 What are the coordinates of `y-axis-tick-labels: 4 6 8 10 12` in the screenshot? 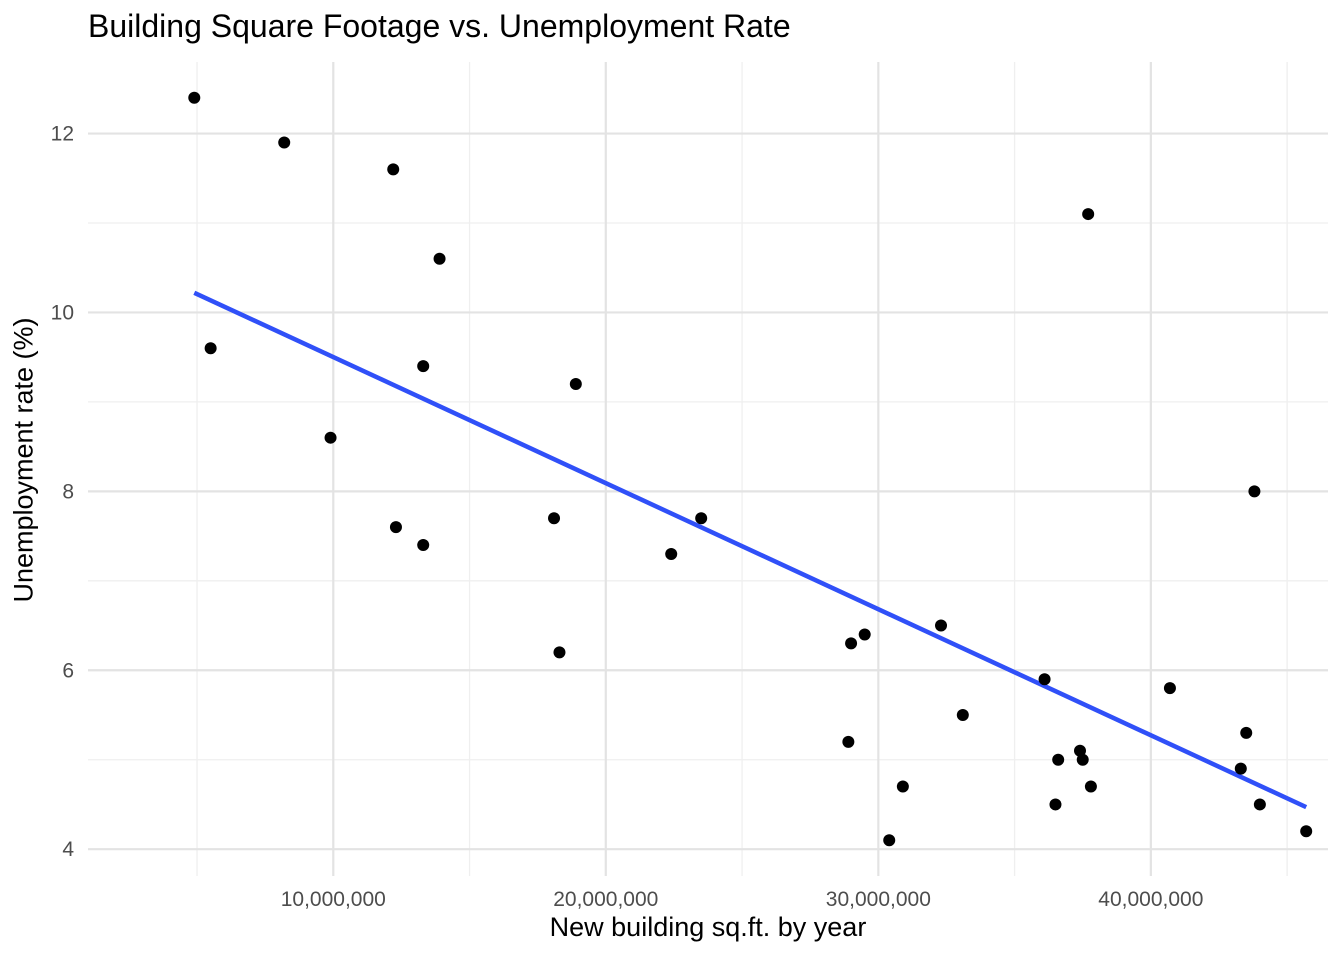 It's located at (63, 492).